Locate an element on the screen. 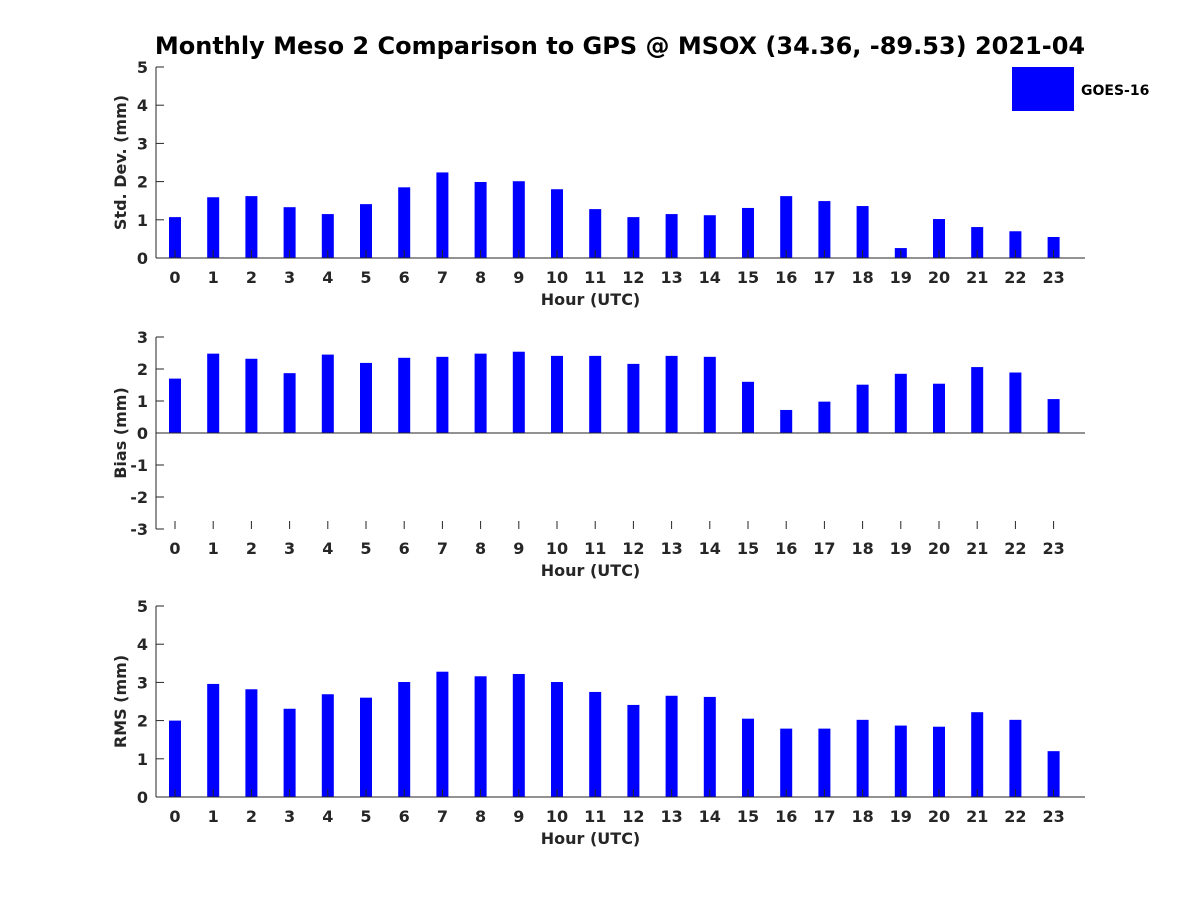  legend-label: GOES-16 is located at coordinates (1115, 91).